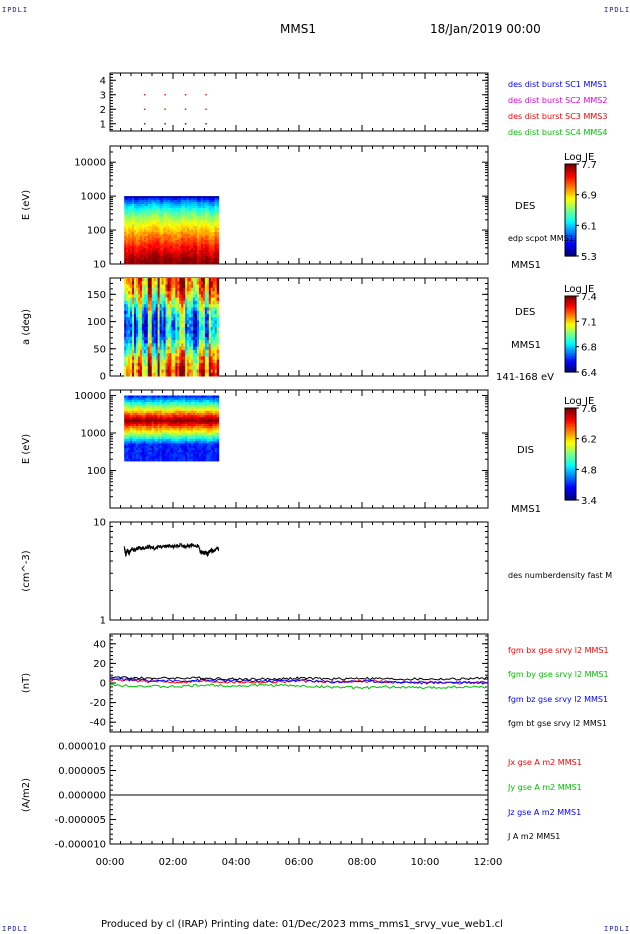 The height and width of the screenshot is (934, 630). What do you see at coordinates (26, 449) in the screenshot?
I see `y-axis-label-3: E (eV)` at bounding box center [26, 449].